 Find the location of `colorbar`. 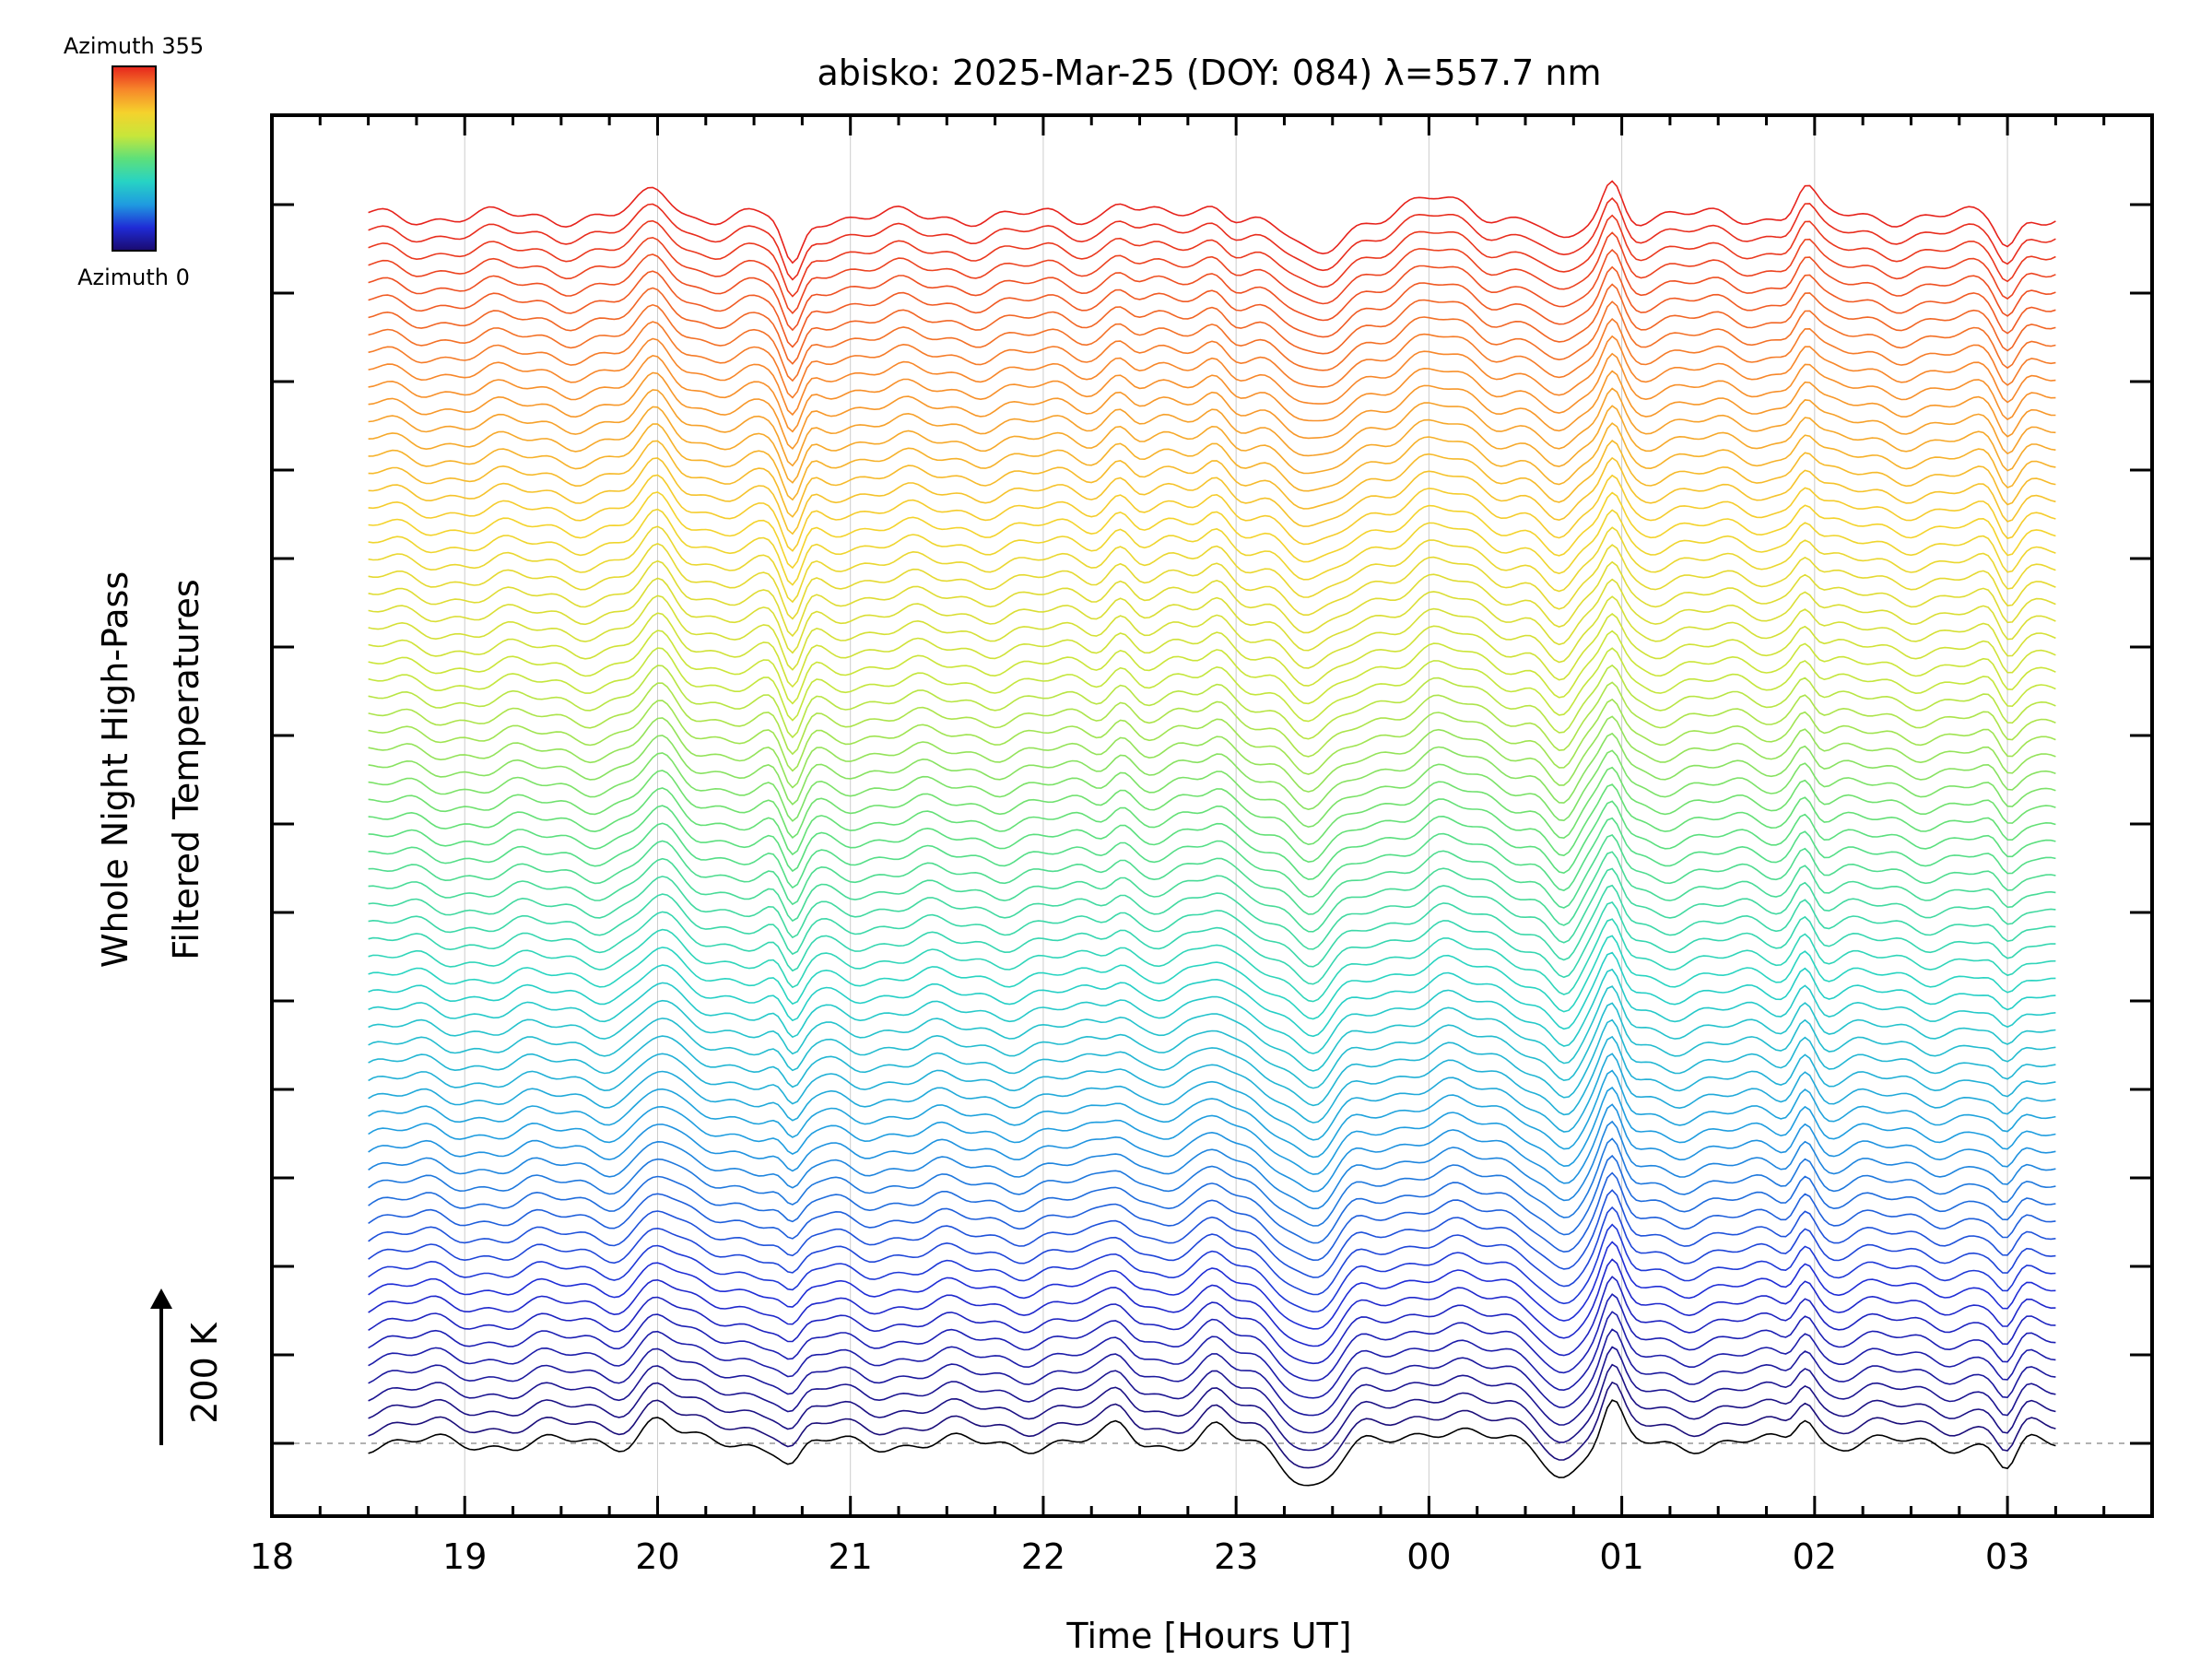

colorbar is located at coordinates (134, 158).